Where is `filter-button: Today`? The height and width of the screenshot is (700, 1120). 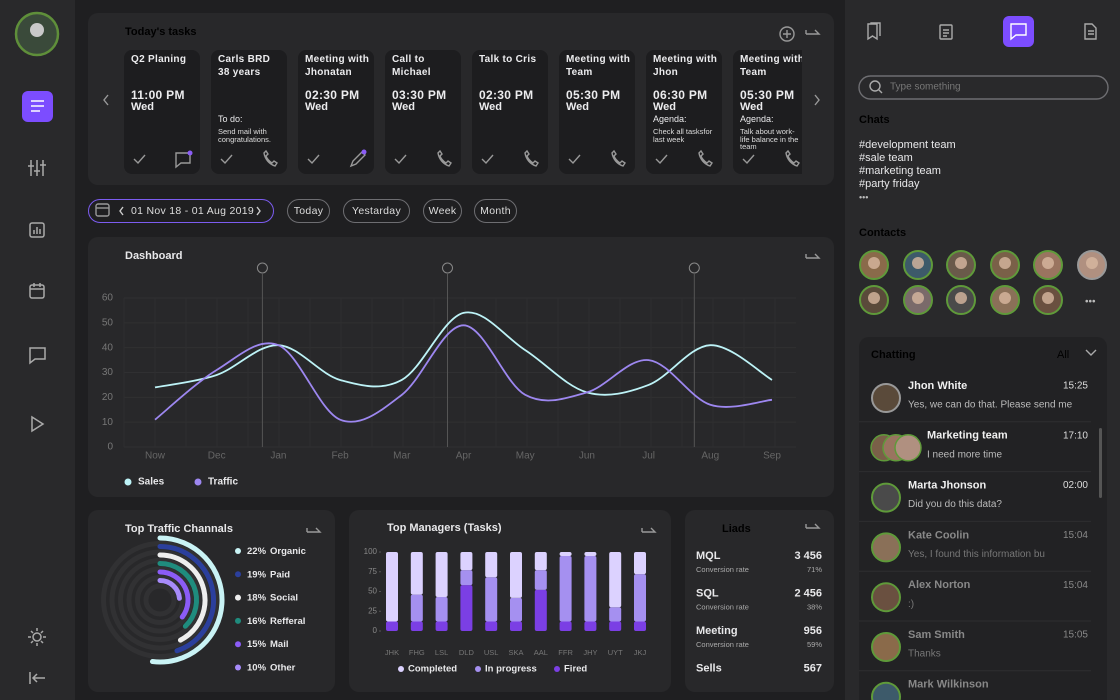 filter-button: Today is located at coordinates (308, 211).